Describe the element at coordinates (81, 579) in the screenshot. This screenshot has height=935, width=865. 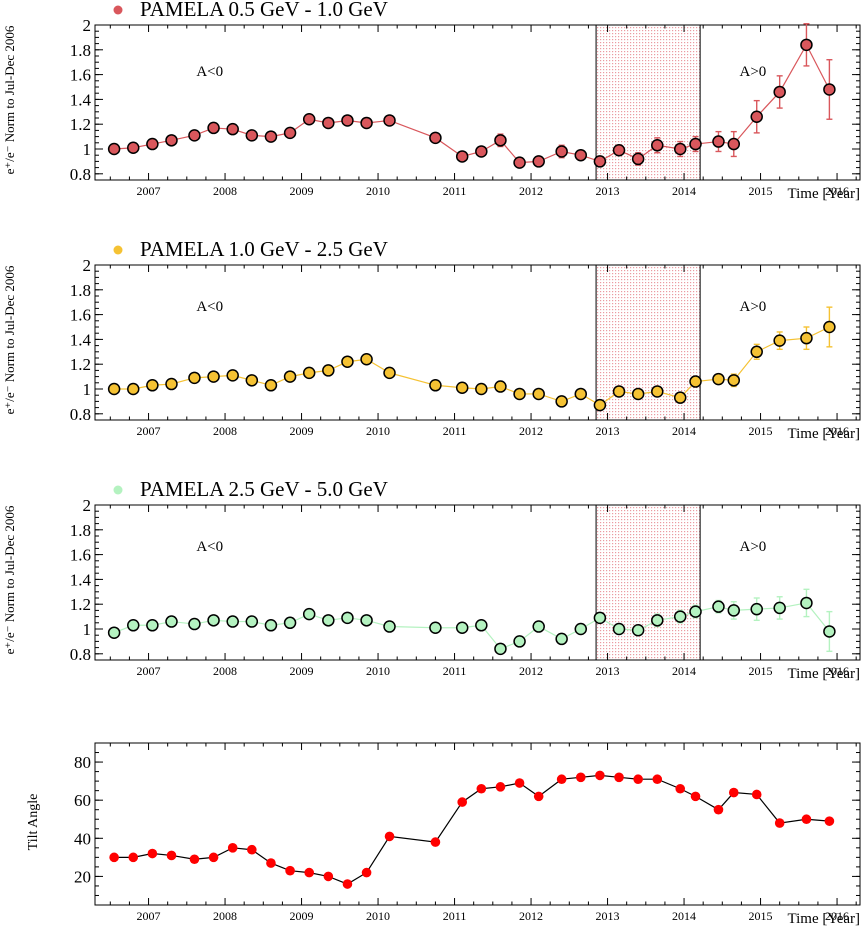
I see `y-tick-label: 1.4` at that location.